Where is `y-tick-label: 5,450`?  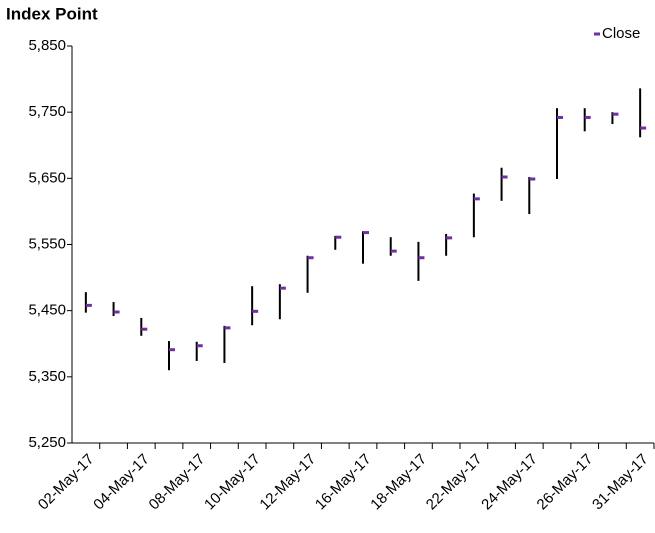 y-tick-label: 5,450 is located at coordinates (47, 310).